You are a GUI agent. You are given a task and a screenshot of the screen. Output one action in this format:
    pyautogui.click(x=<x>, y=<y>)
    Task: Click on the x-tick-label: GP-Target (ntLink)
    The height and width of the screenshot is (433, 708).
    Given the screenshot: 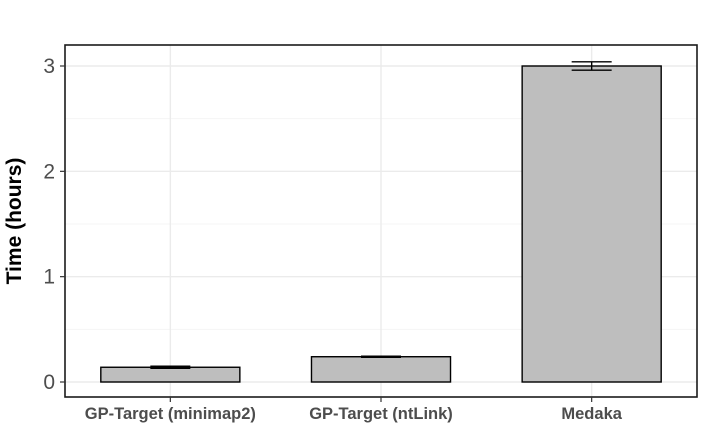 What is the action you would take?
    pyautogui.click(x=381, y=414)
    